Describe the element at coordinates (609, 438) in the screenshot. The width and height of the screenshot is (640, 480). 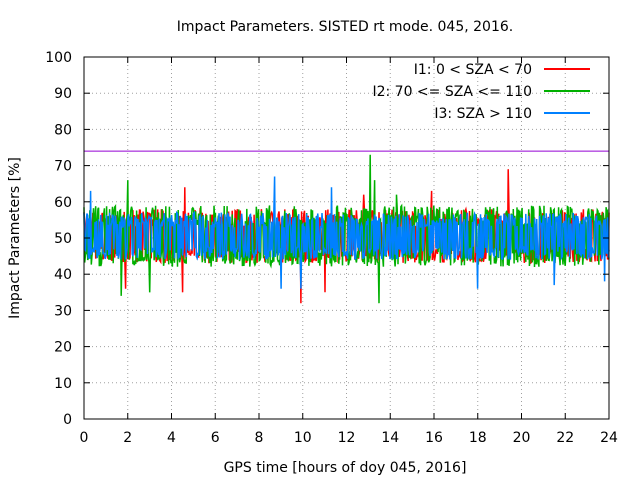
I see `x-tick-label: 24` at that location.